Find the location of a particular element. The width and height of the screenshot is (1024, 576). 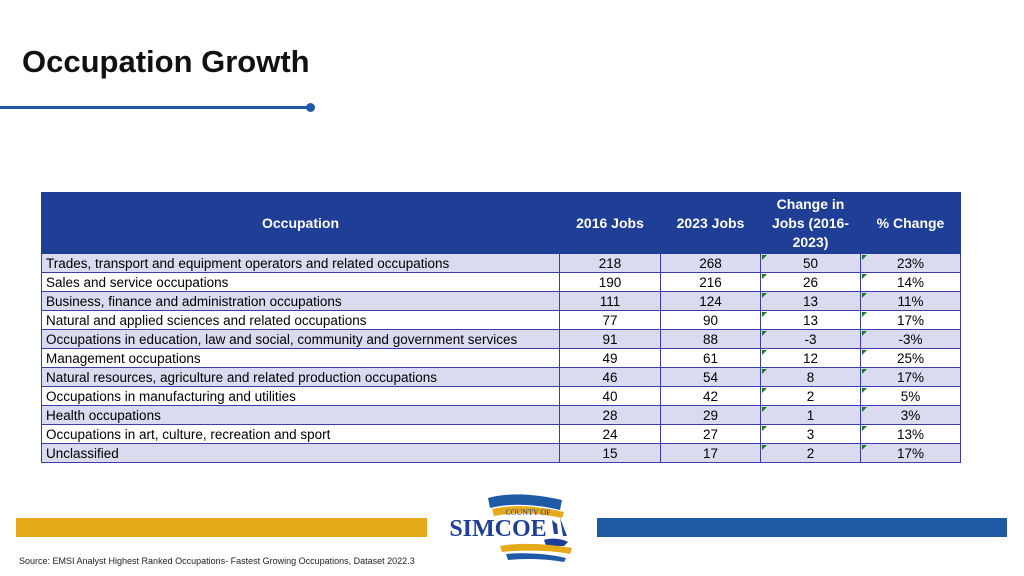

cell-2016-jobs: 28 is located at coordinates (610, 415).